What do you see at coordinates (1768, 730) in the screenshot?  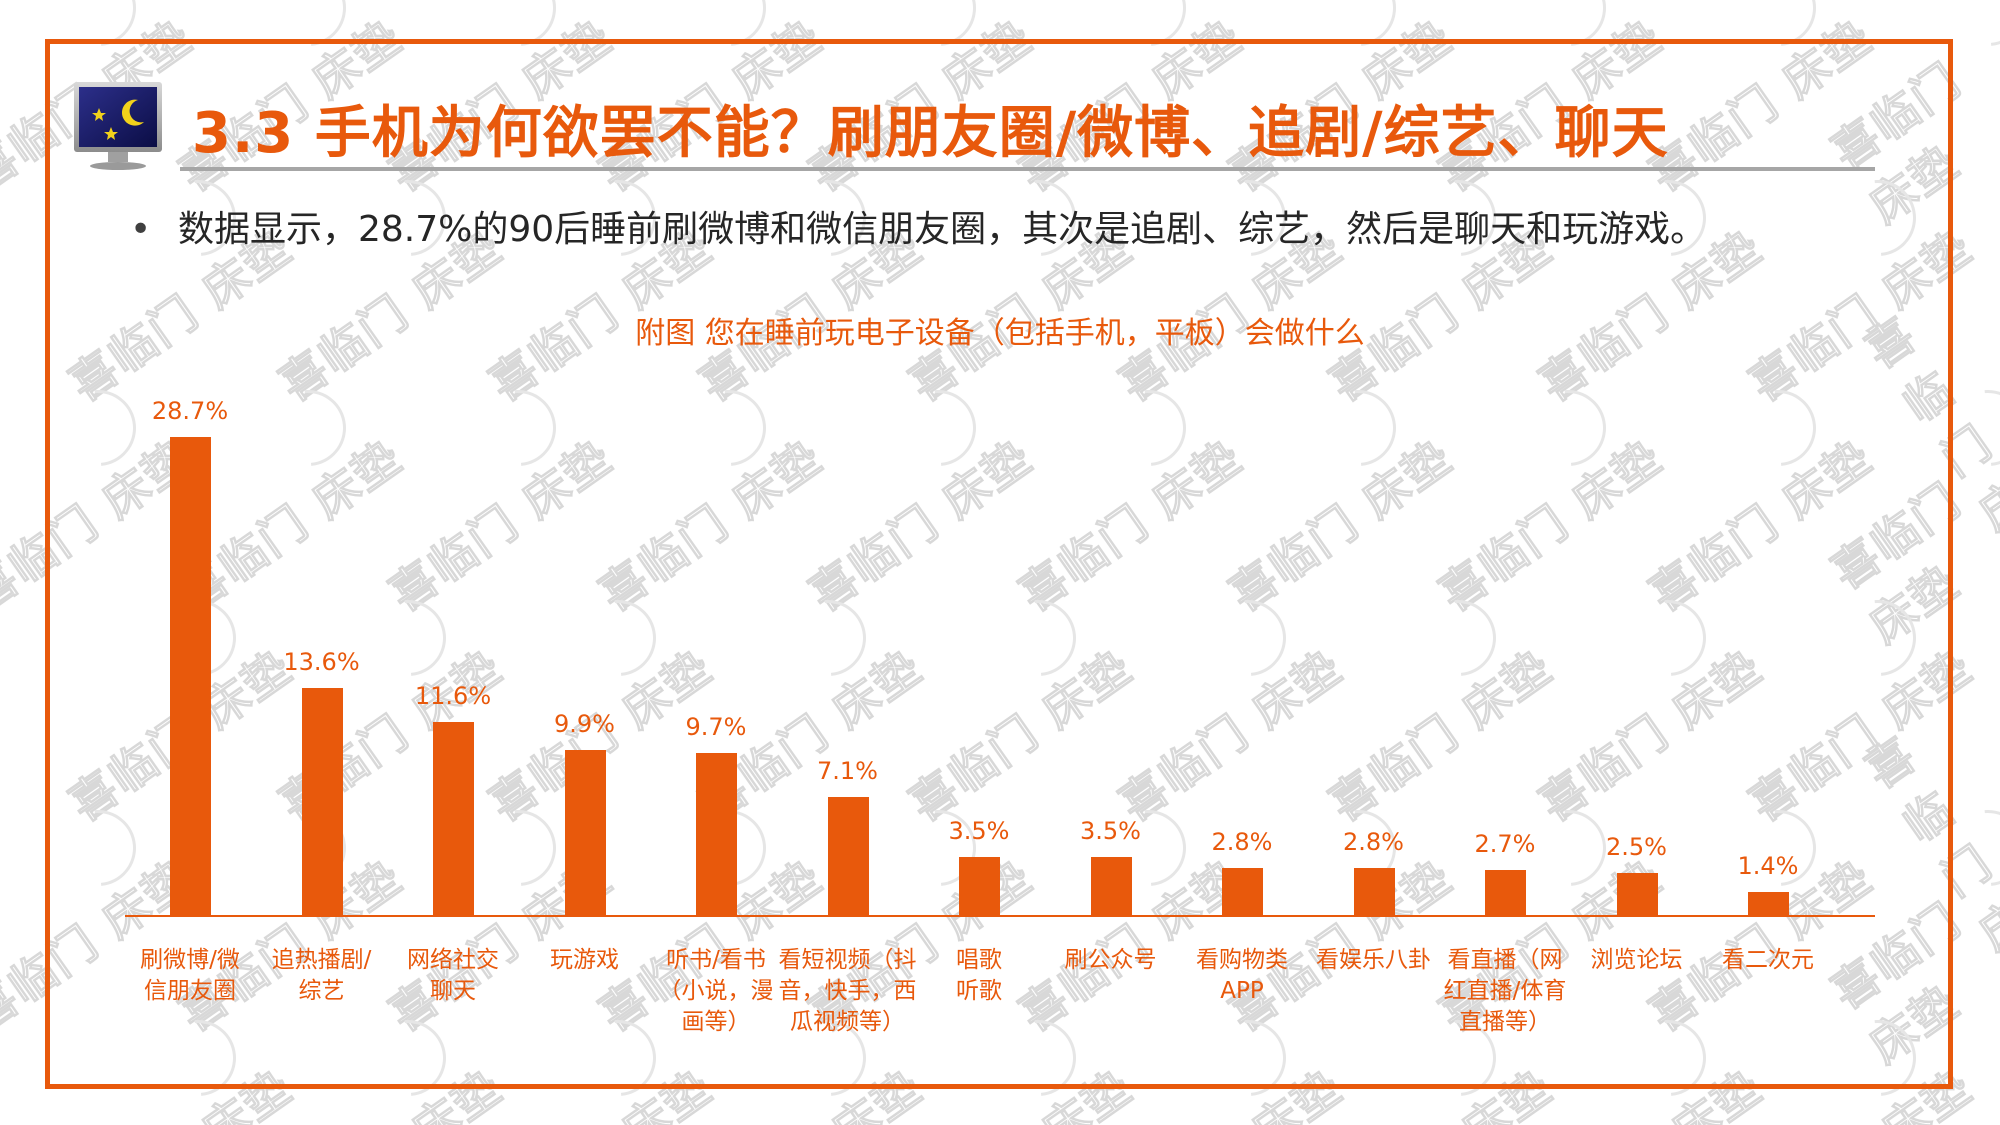 I see `bar-group: 1.4% 看二次元` at bounding box center [1768, 730].